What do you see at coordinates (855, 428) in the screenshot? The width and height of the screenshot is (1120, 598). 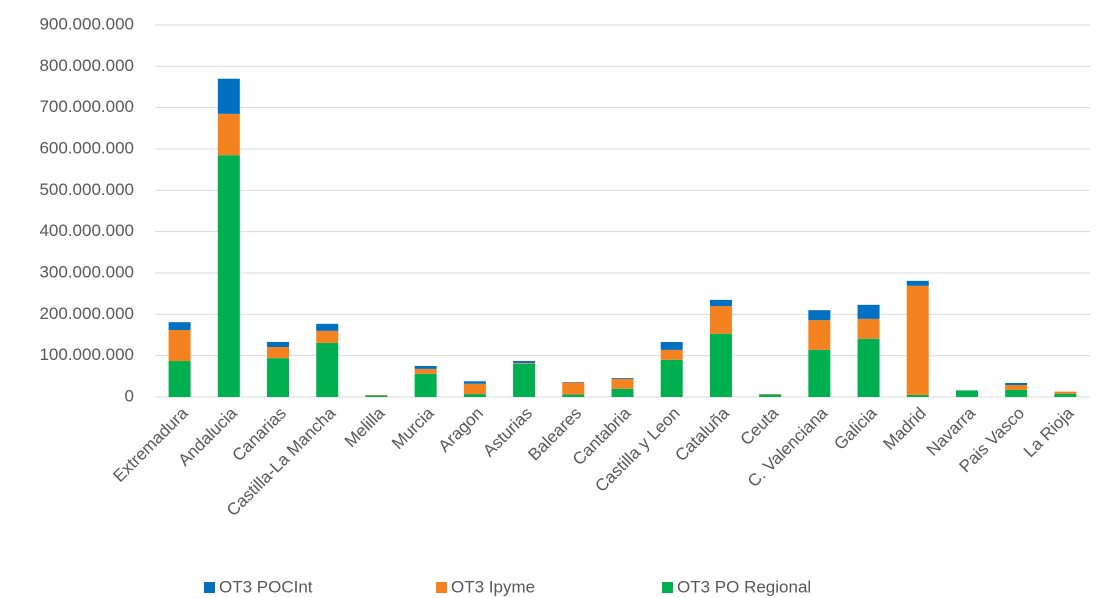 I see `x-tick-label: Galicia` at bounding box center [855, 428].